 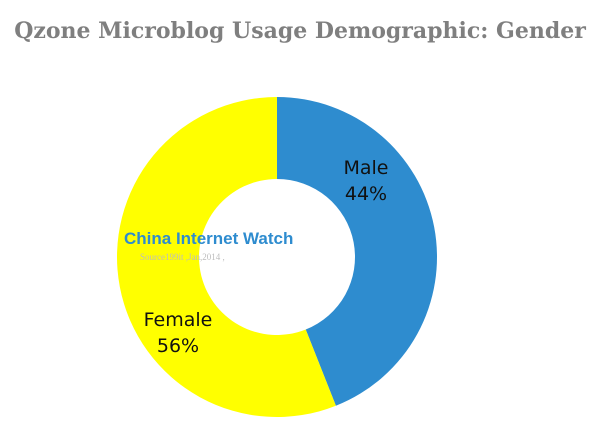 What do you see at coordinates (366, 194) in the screenshot?
I see `slice-value-male: 44%` at bounding box center [366, 194].